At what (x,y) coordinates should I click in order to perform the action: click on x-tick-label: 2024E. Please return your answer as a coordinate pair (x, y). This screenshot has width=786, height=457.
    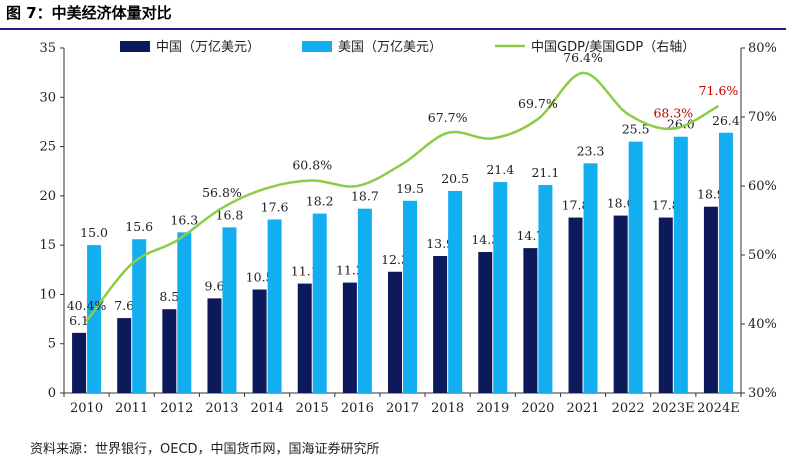
    Looking at the image, I should click on (718, 408).